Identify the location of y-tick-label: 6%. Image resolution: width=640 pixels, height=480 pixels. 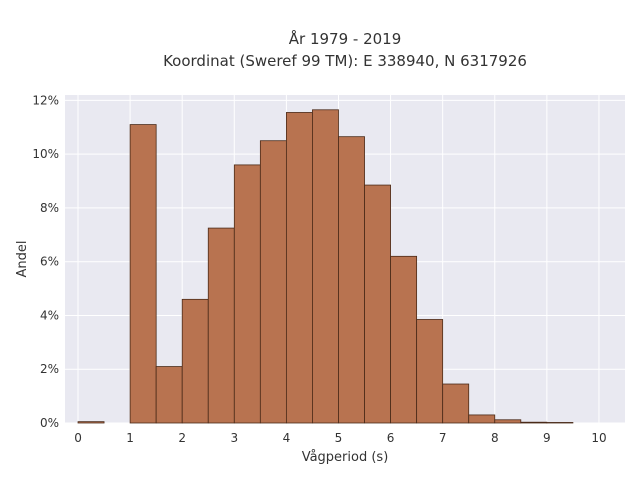
(49, 262).